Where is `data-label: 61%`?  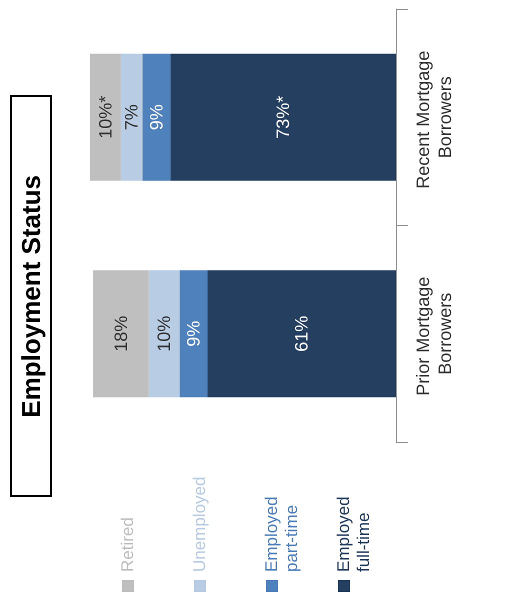 data-label: 61% is located at coordinates (302, 334).